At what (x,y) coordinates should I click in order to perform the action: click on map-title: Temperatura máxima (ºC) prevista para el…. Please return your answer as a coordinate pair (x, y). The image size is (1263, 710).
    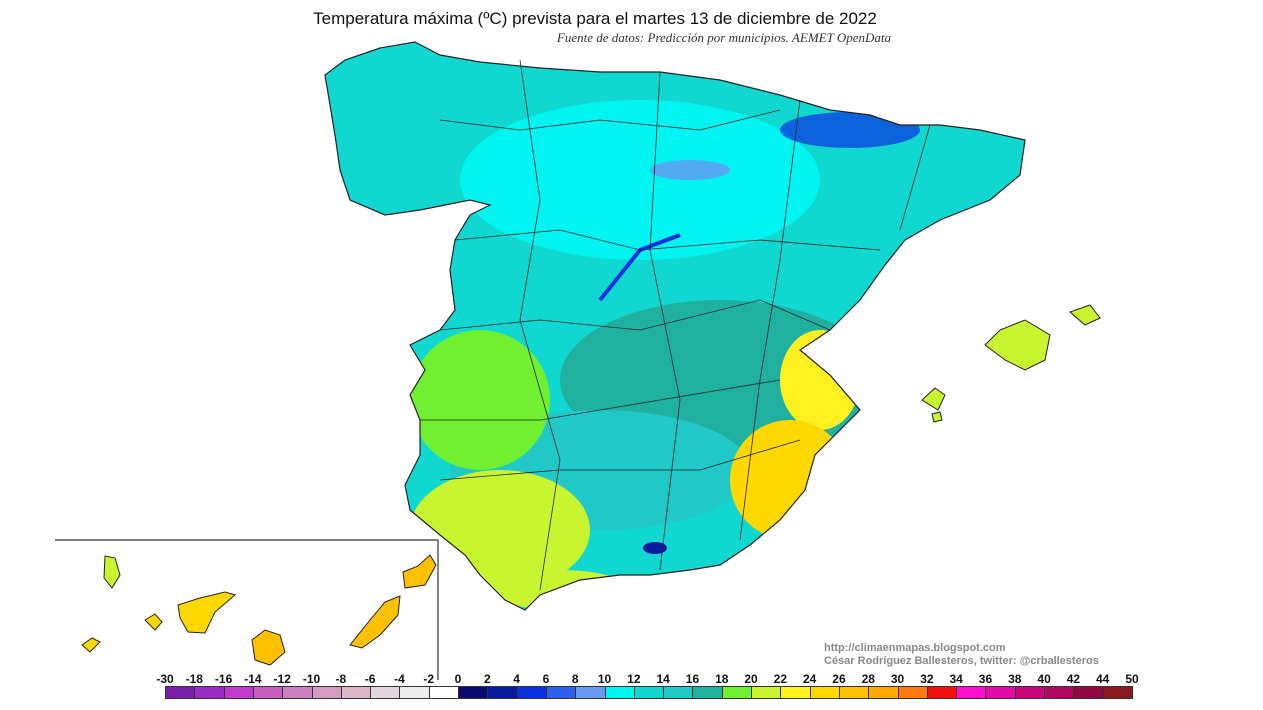
    Looking at the image, I should click on (595, 18).